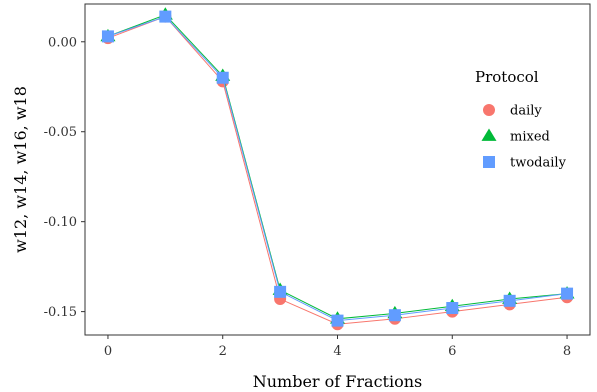  What do you see at coordinates (526, 111) in the screenshot?
I see `legend-label-daily: daily` at bounding box center [526, 111].